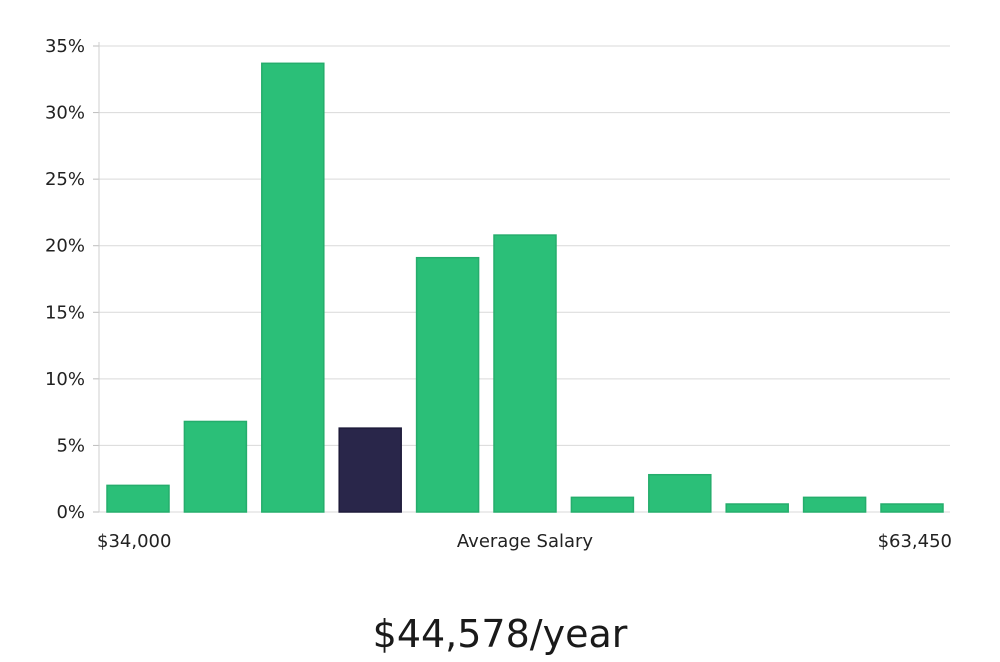 The image size is (1000, 662). What do you see at coordinates (70, 445) in the screenshot?
I see `y-tick-label: 5%` at bounding box center [70, 445].